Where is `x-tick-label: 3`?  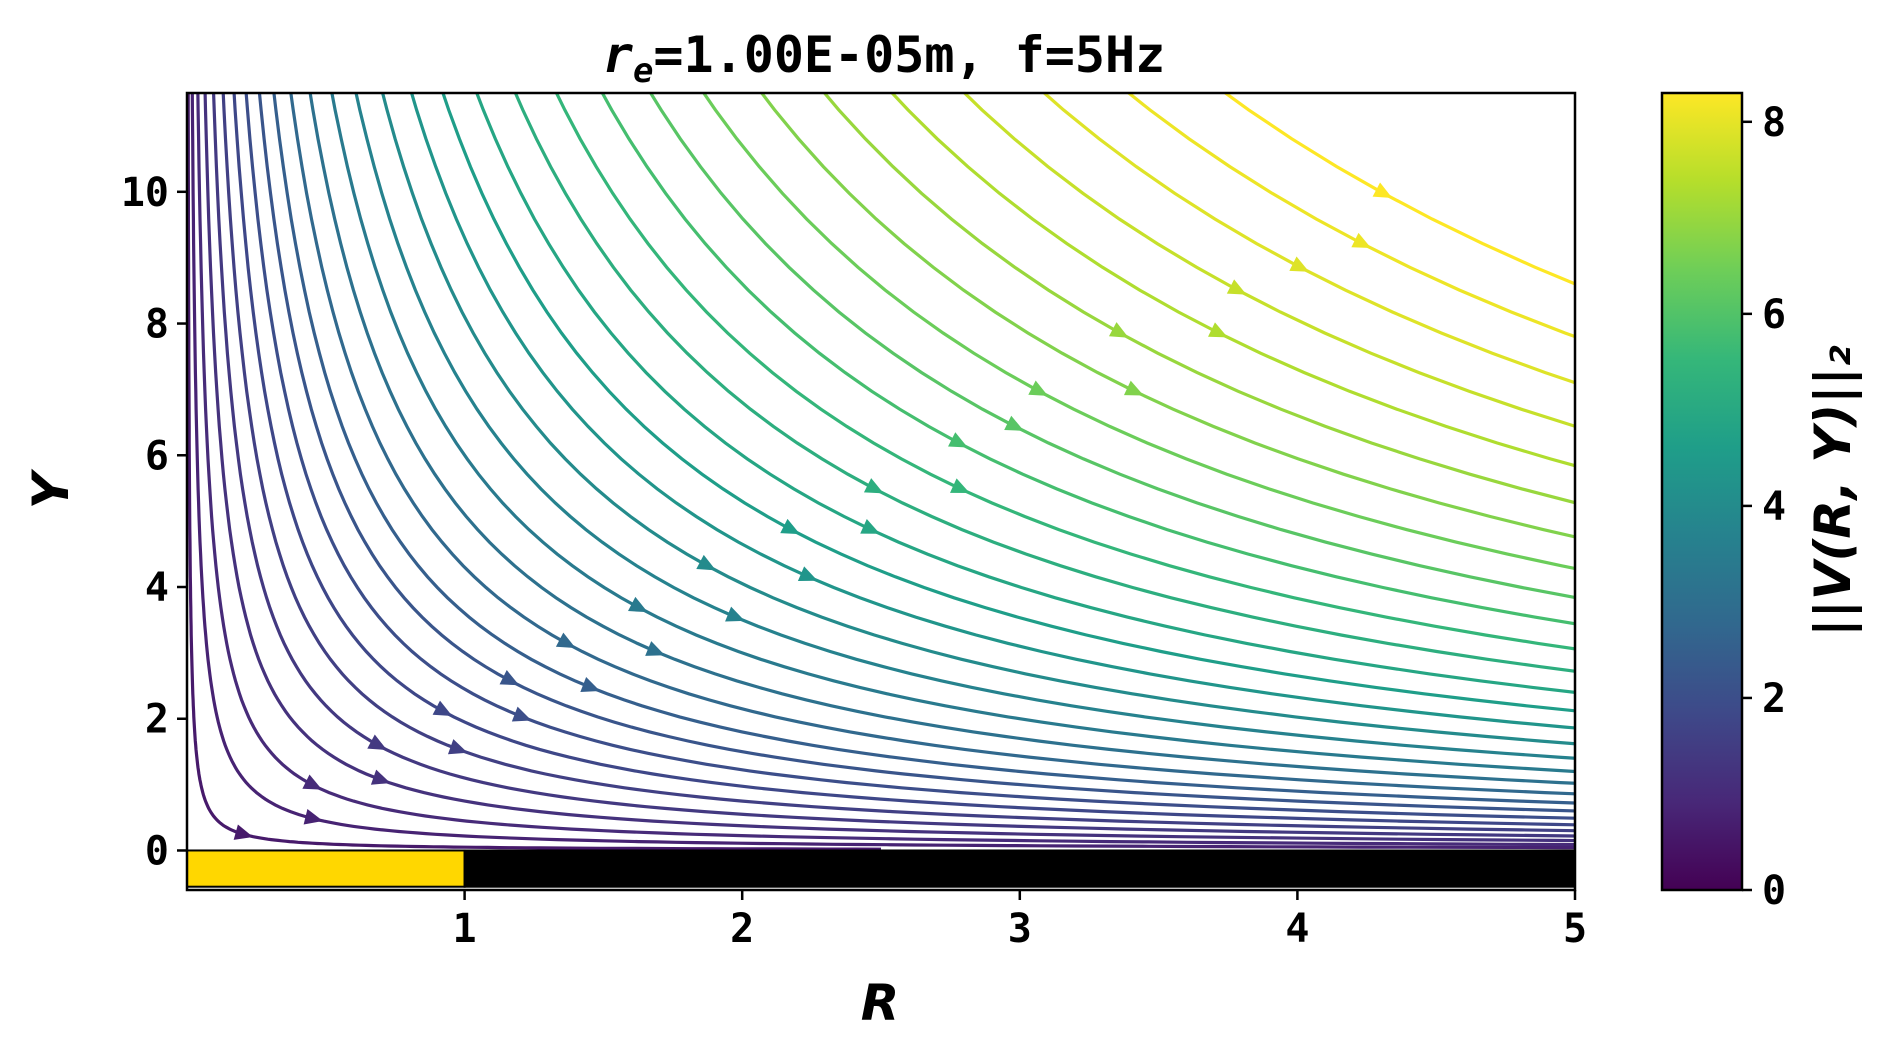
x-tick-label: 3 is located at coordinates (1020, 929).